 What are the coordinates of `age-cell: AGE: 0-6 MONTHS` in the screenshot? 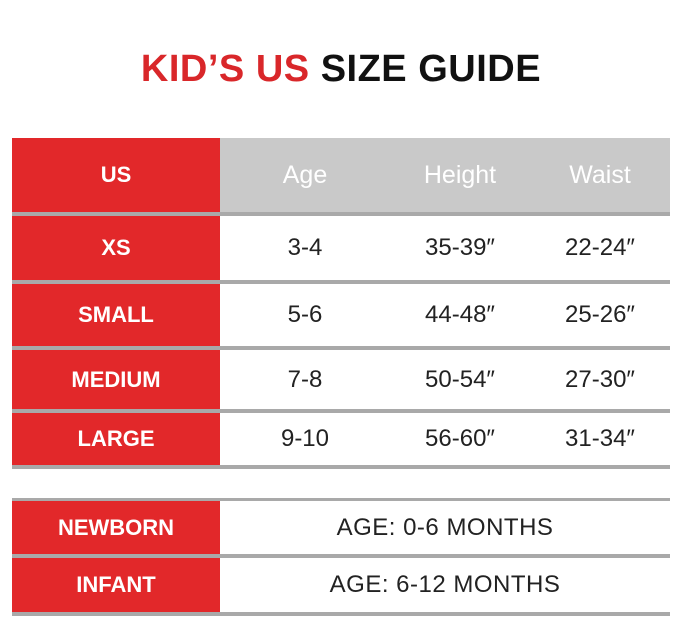 It's located at (445, 527).